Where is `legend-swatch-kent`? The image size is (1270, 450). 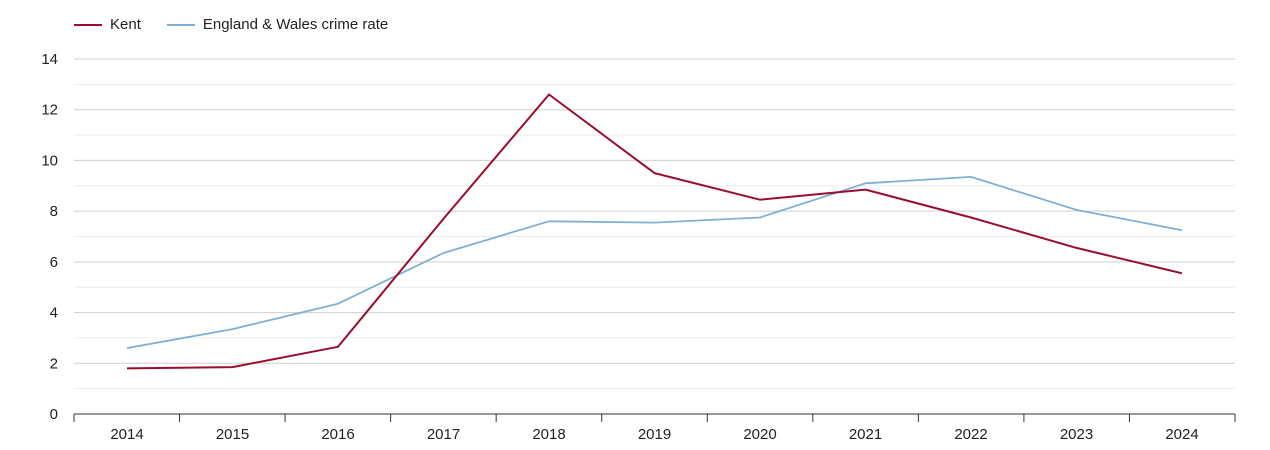
legend-swatch-kent is located at coordinates (88, 24).